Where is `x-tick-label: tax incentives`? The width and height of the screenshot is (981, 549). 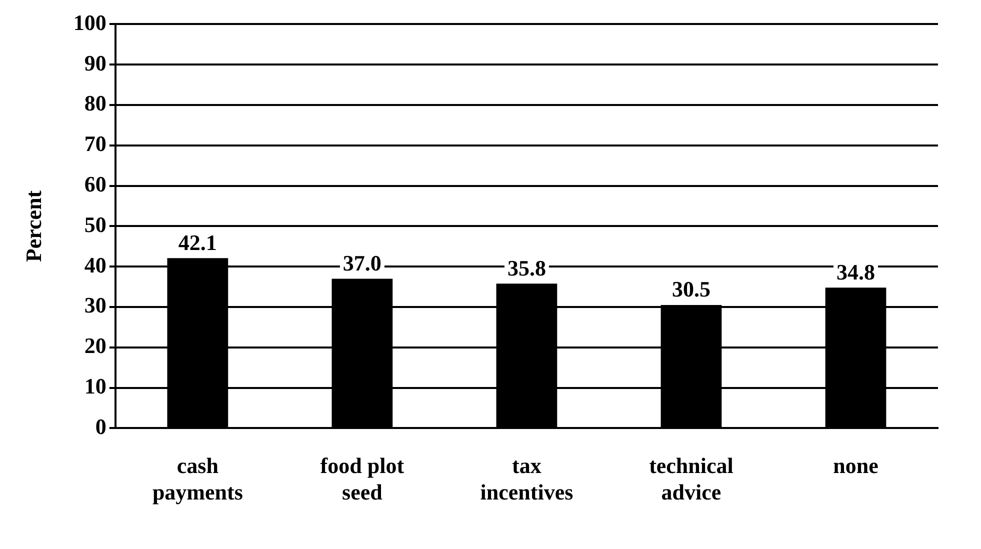 x-tick-label: tax incentives is located at coordinates (527, 478).